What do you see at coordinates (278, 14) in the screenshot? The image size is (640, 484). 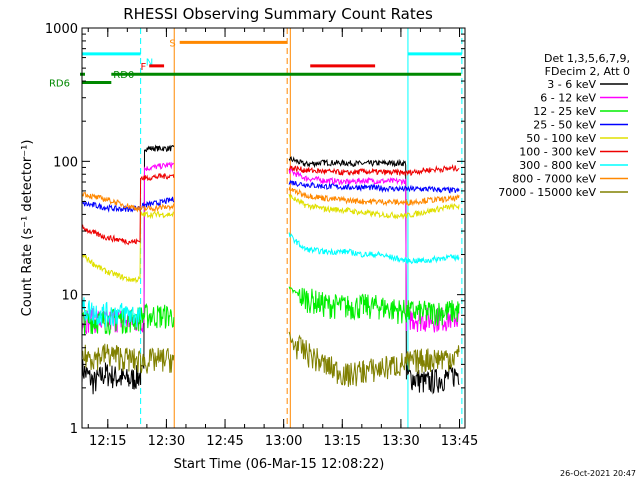 I see `chart-title: RHESSI Observing Summary Count Rates` at bounding box center [278, 14].